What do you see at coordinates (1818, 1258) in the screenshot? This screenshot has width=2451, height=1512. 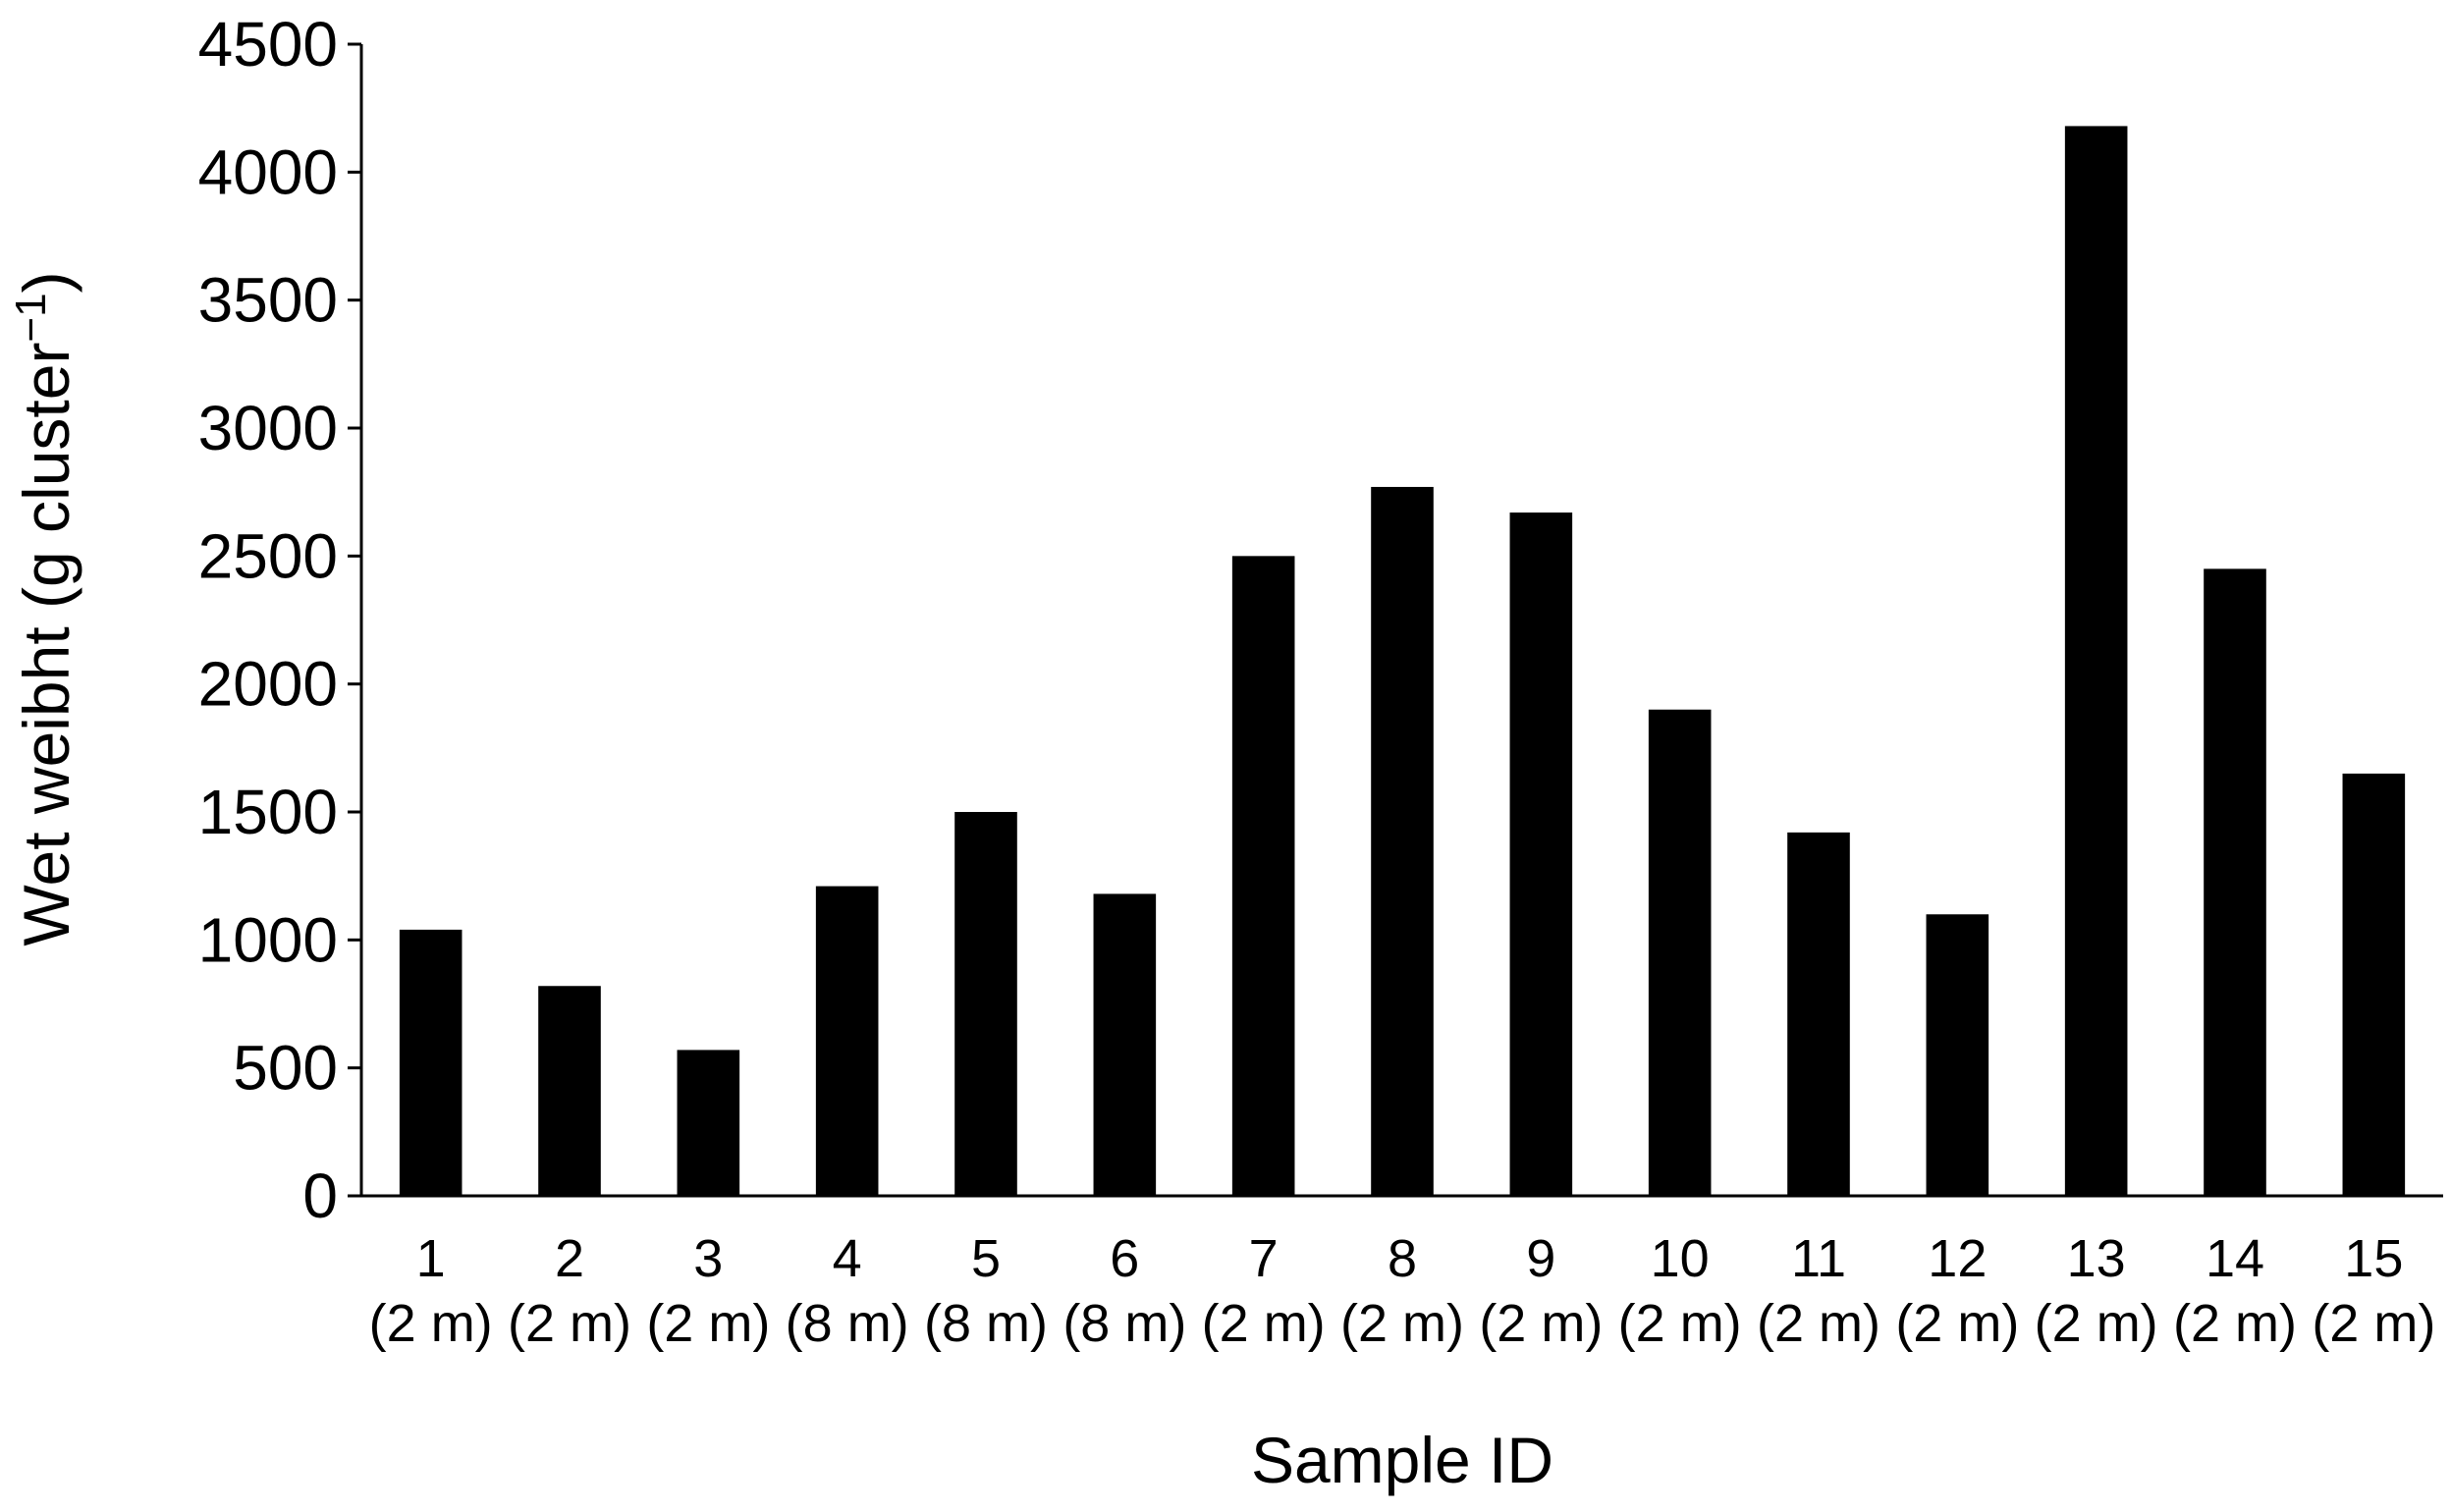 I see `x-tick-label: 11` at bounding box center [1818, 1258].